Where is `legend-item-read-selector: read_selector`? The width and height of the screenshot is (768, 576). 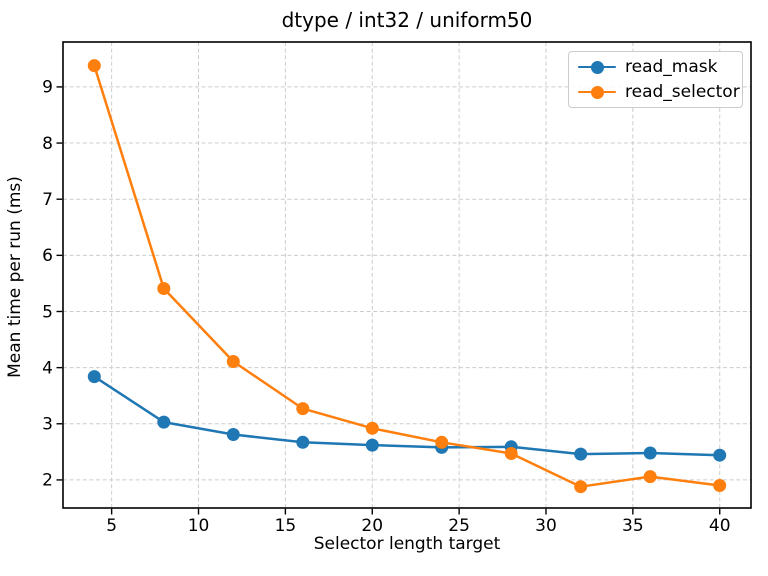 legend-item-read-selector: read_selector is located at coordinates (659, 92).